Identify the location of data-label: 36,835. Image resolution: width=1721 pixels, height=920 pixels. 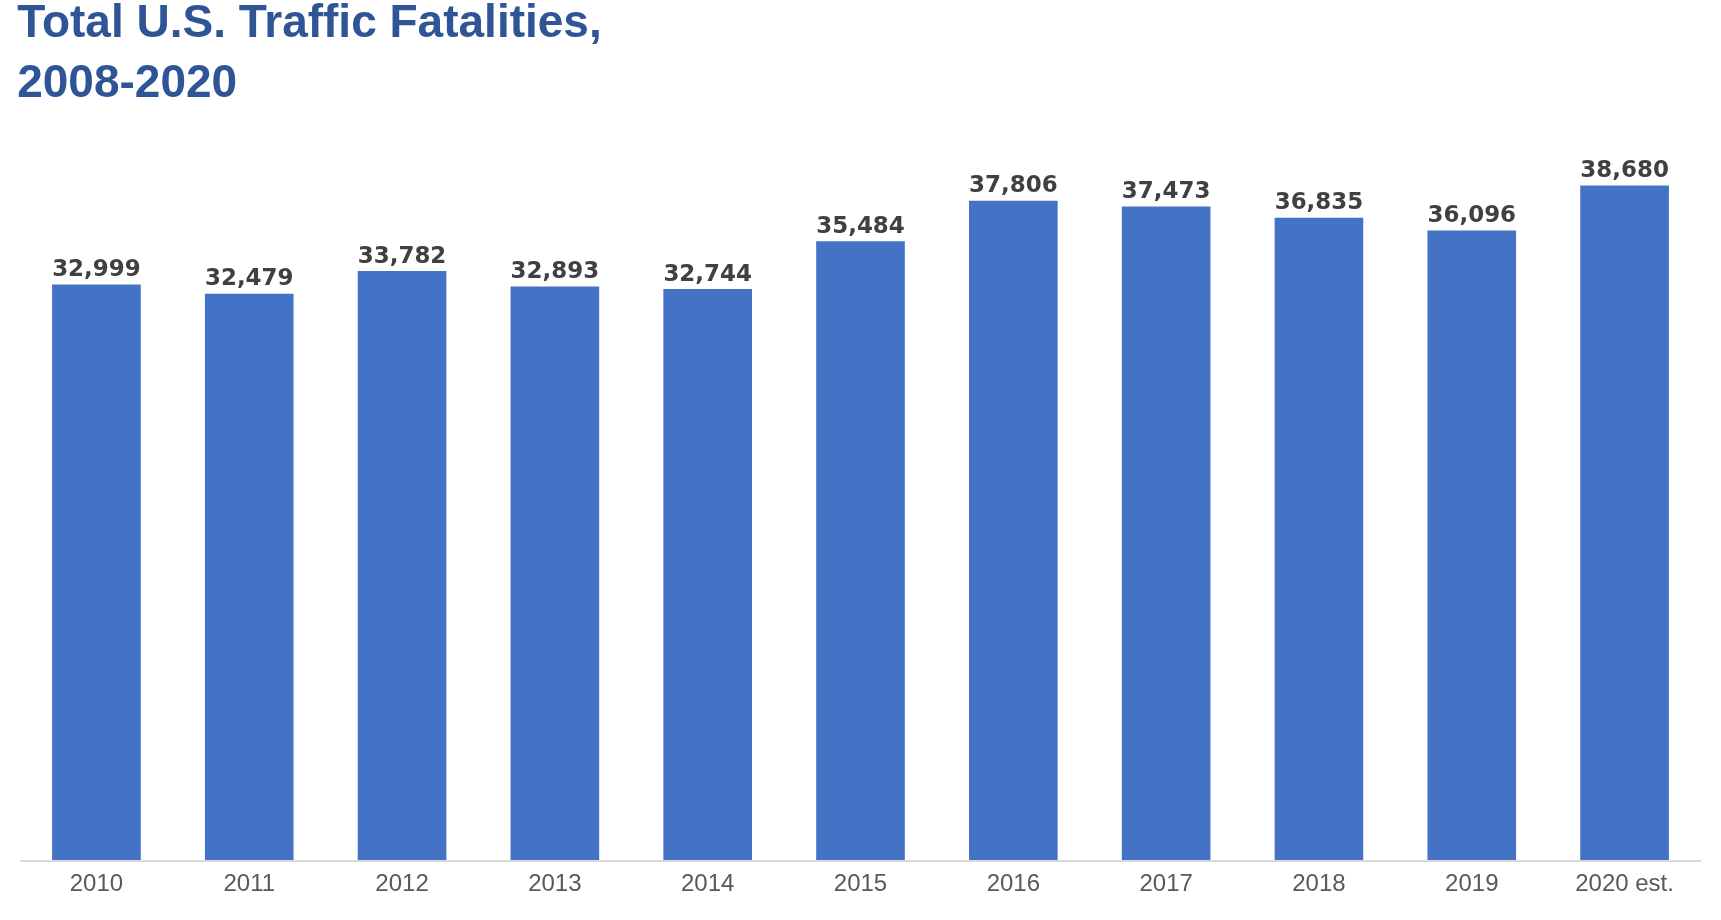
(1319, 201).